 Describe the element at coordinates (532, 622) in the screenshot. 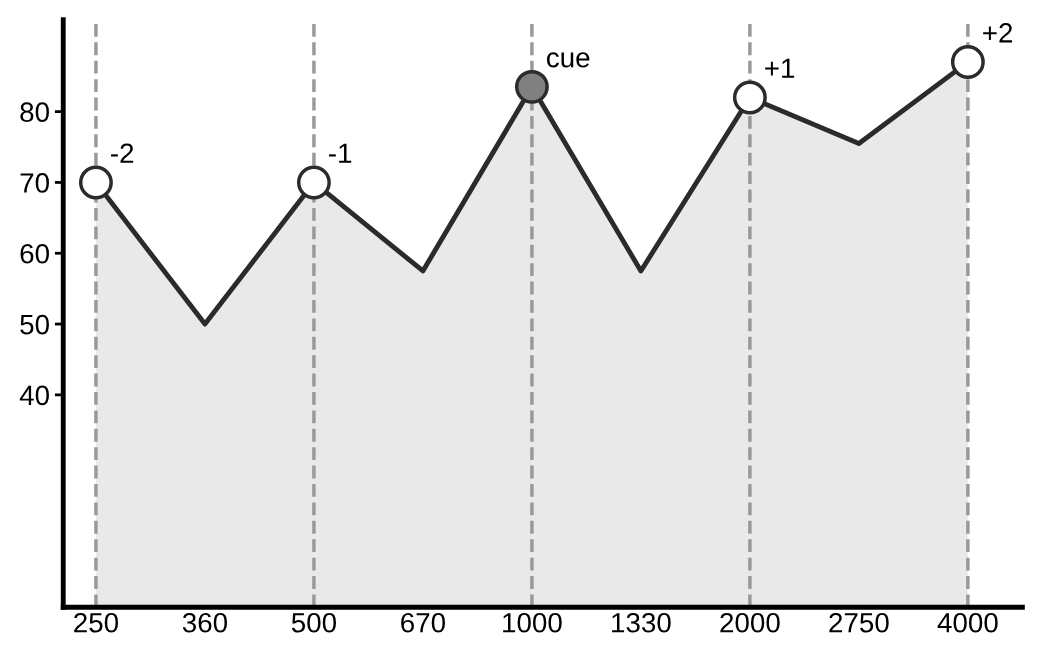

I see `x-tick-label: 1000` at that location.